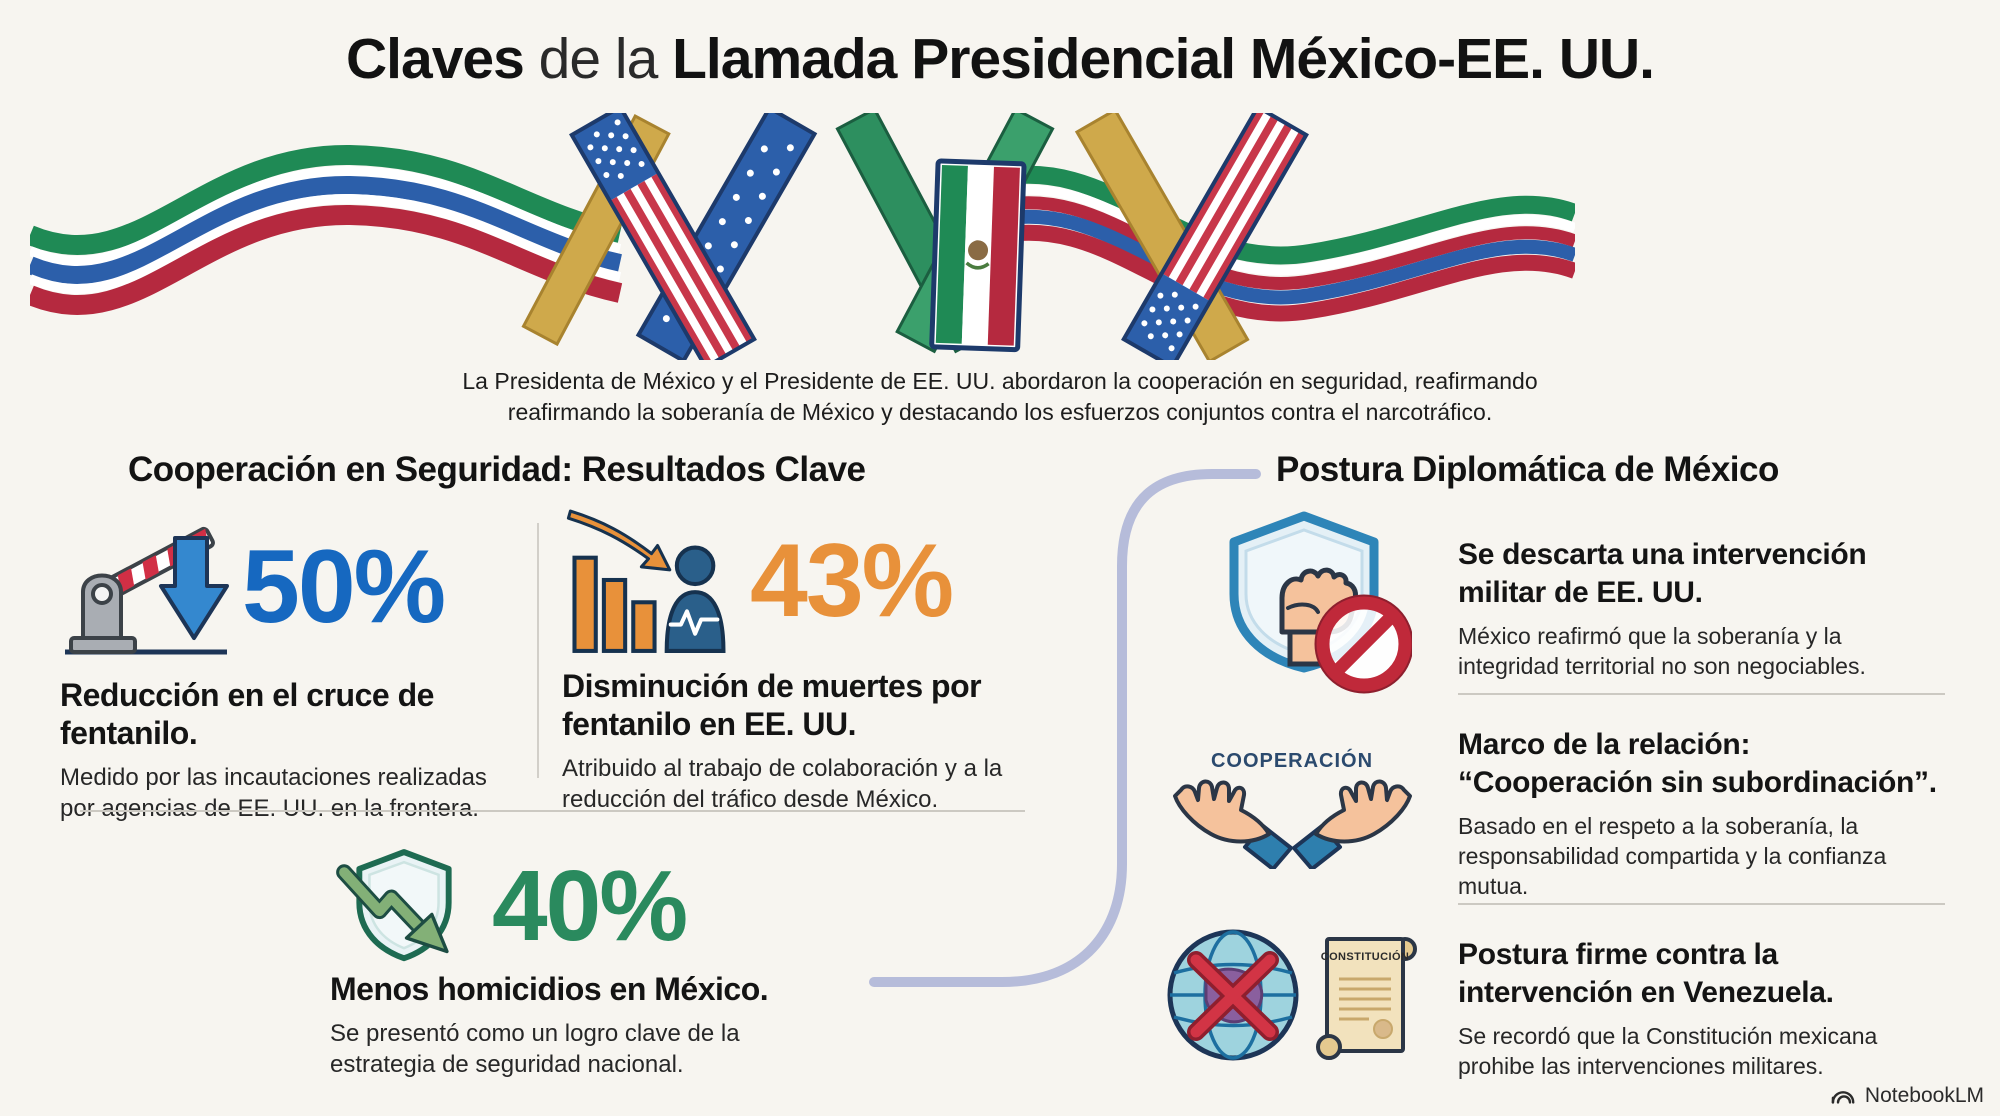 The height and width of the screenshot is (1116, 2000). I want to click on globe-crossed-constitution-scroll-icon, so click(1292, 995).